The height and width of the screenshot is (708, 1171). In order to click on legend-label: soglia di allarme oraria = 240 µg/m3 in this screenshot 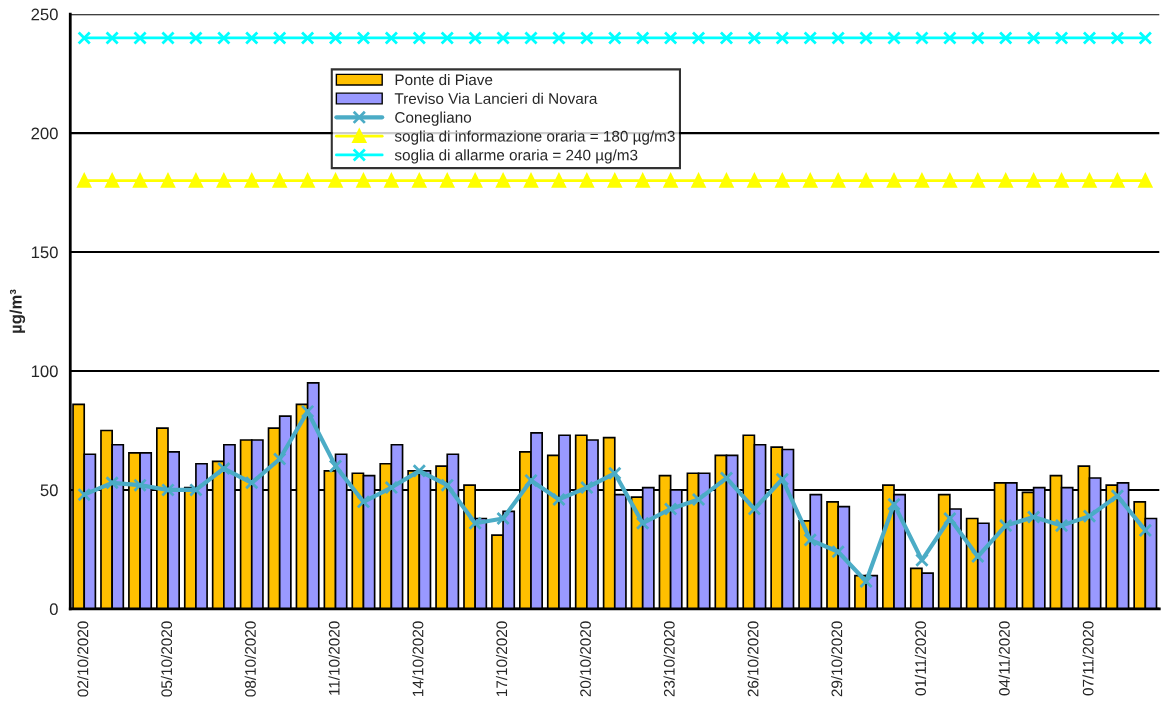, I will do `click(516, 156)`.